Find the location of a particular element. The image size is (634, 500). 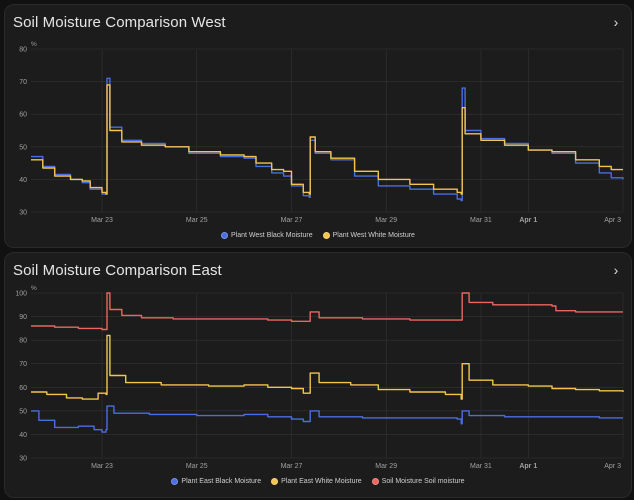

legend-item: Plant West White Moisture is located at coordinates (368, 235).